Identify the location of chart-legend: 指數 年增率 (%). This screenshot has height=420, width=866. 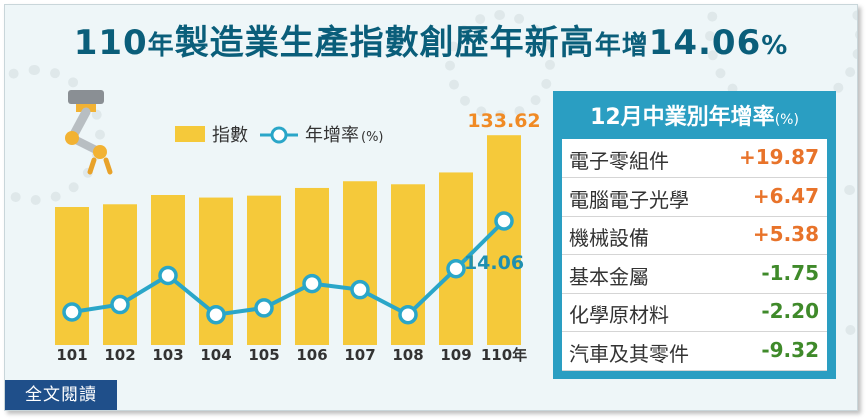
(279, 135).